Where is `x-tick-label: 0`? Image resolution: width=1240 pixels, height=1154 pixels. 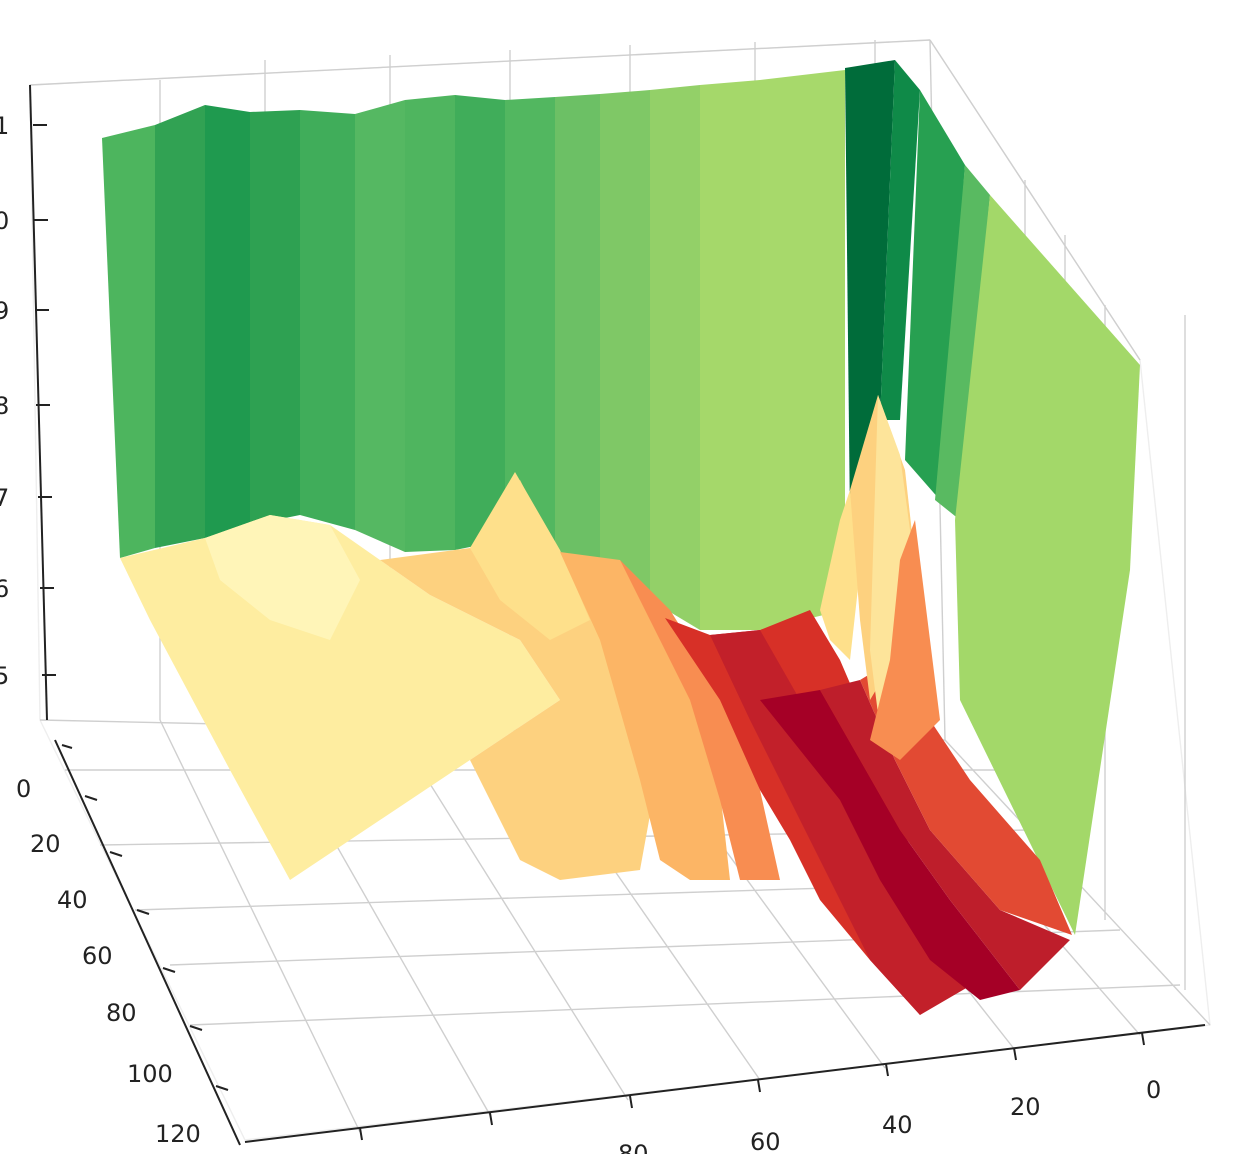 x-tick-label: 0 is located at coordinates (23, 789).